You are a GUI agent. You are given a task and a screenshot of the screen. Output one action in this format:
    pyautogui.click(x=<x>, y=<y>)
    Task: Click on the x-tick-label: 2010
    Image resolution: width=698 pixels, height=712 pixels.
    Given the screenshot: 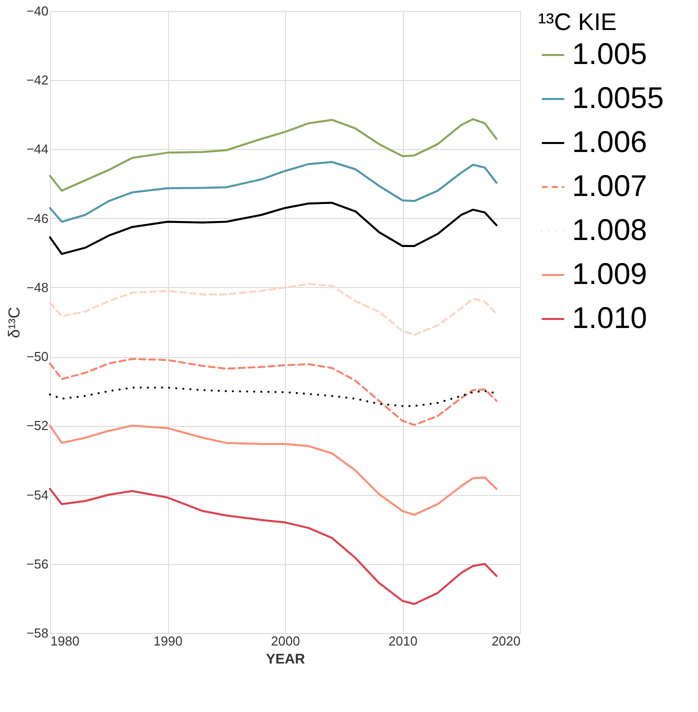 What is the action you would take?
    pyautogui.click(x=403, y=641)
    